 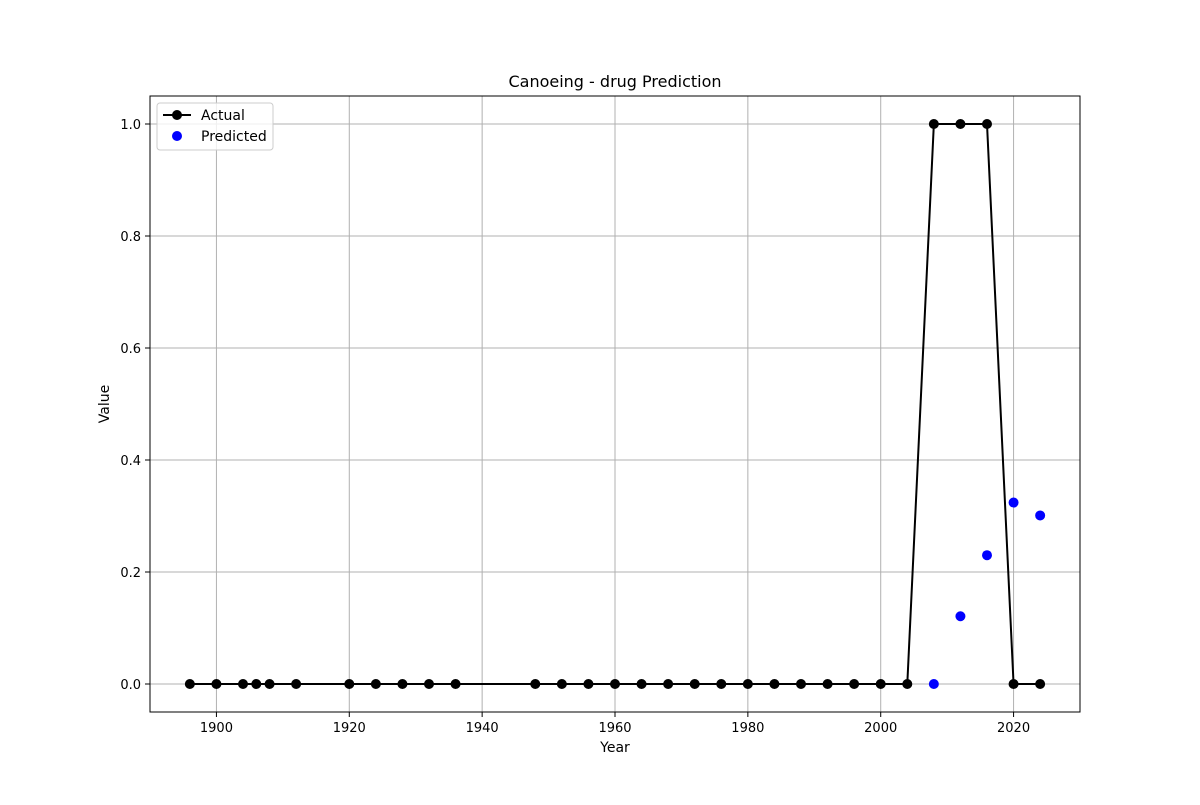 I want to click on y-tick-label: 0.0, so click(x=130, y=685).